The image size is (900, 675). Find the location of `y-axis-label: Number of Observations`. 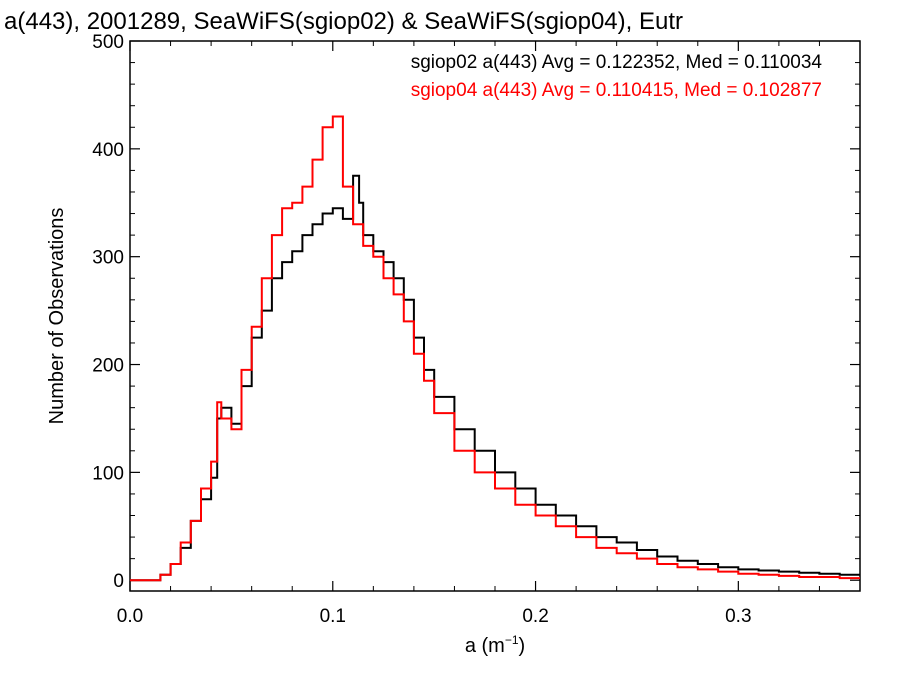

y-axis-label: Number of Observations is located at coordinates (57, 316).